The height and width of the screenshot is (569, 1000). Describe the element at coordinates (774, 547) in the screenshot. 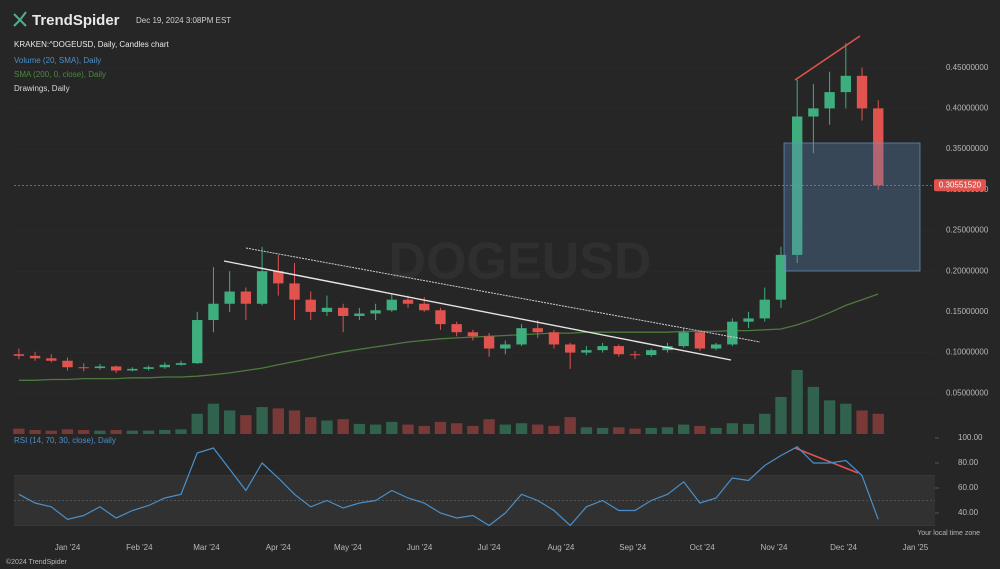

I see `x-tick-label: Nov '24` at that location.